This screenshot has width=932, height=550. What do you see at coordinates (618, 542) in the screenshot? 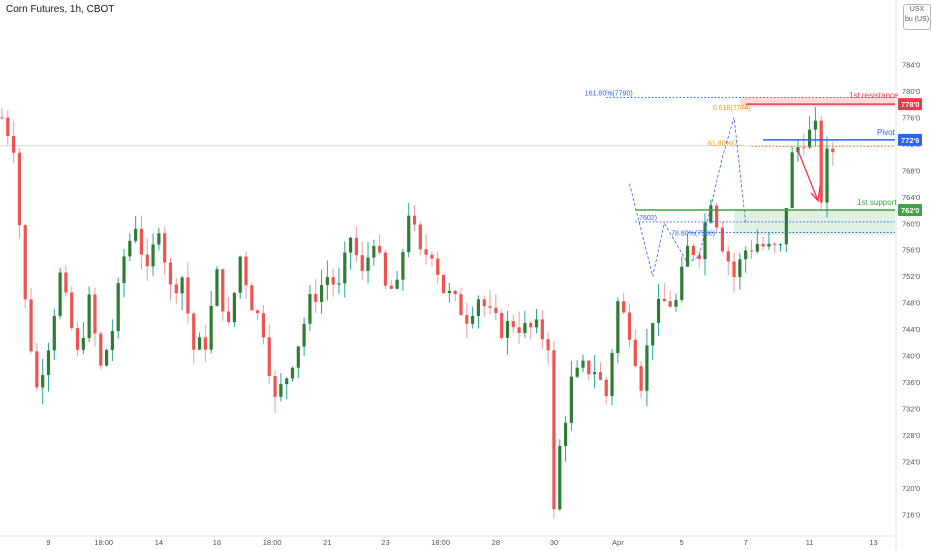
I see `x-tick-label: Apr` at bounding box center [618, 542].